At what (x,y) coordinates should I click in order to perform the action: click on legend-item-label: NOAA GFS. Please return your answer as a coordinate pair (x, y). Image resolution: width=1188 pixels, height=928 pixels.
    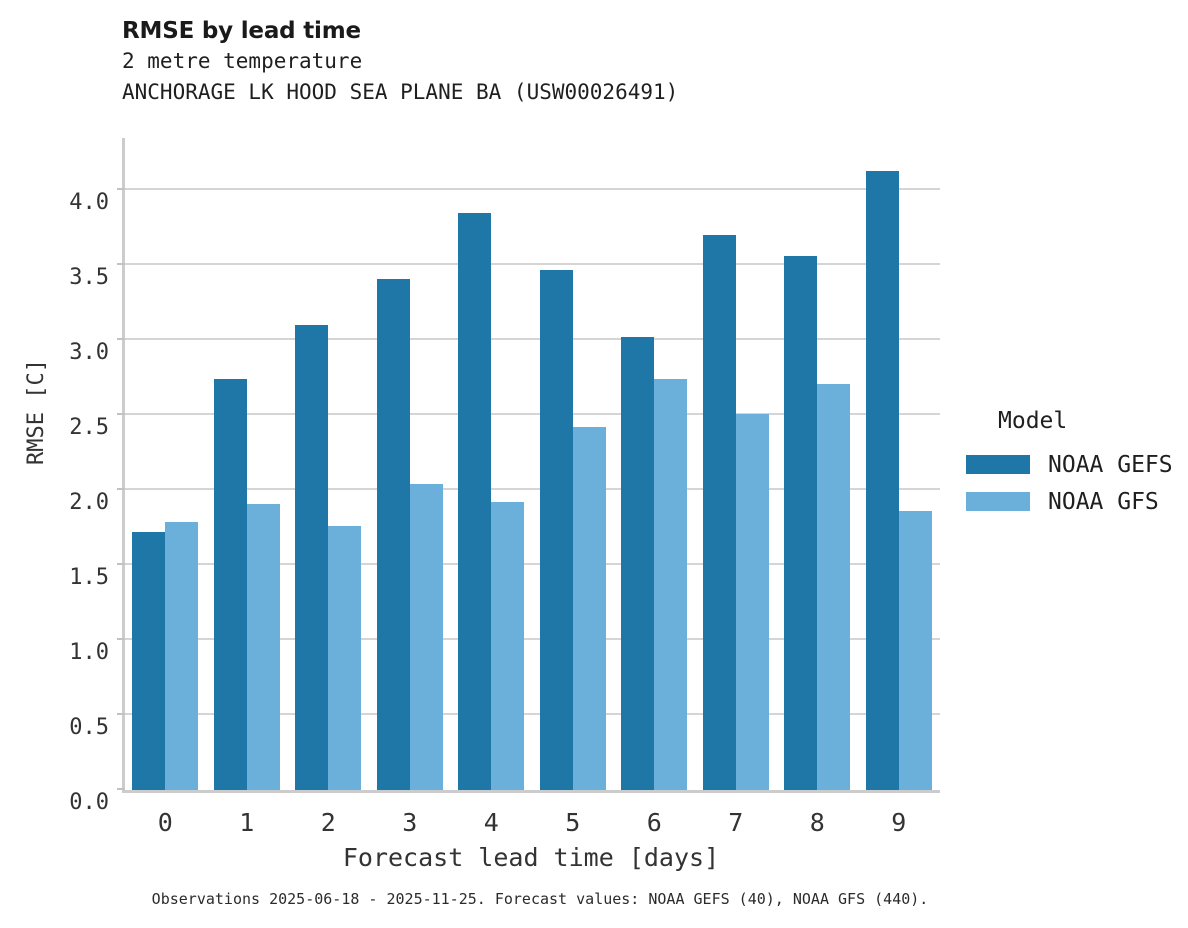
    Looking at the image, I should click on (1103, 501).